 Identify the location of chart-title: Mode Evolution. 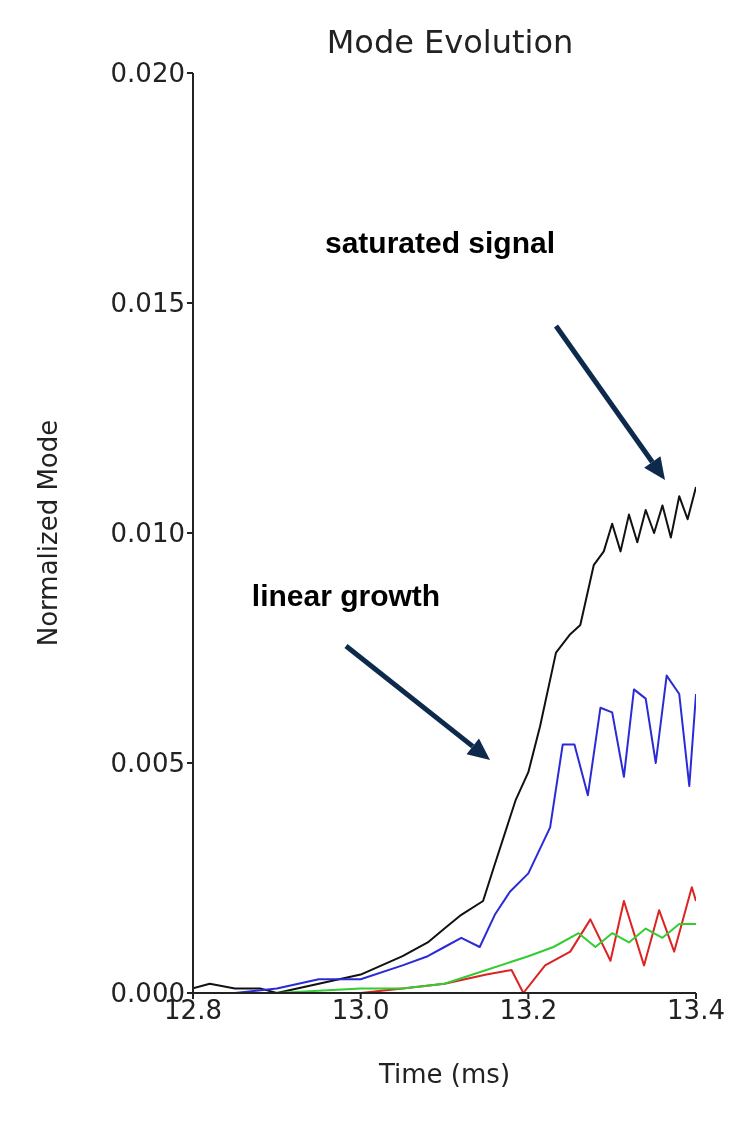
(450, 42).